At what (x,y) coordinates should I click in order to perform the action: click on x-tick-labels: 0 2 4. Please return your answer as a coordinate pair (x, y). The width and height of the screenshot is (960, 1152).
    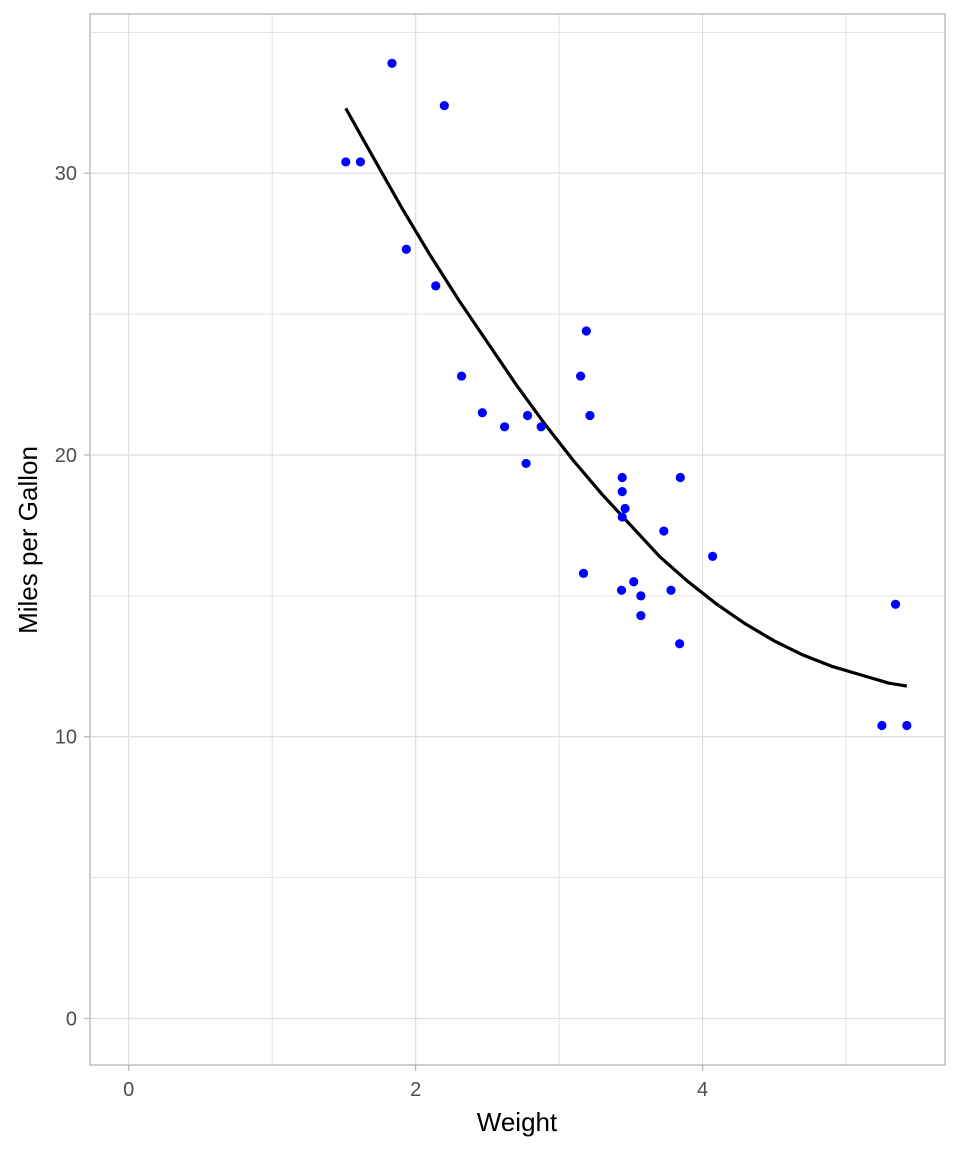
    Looking at the image, I should click on (415, 1090).